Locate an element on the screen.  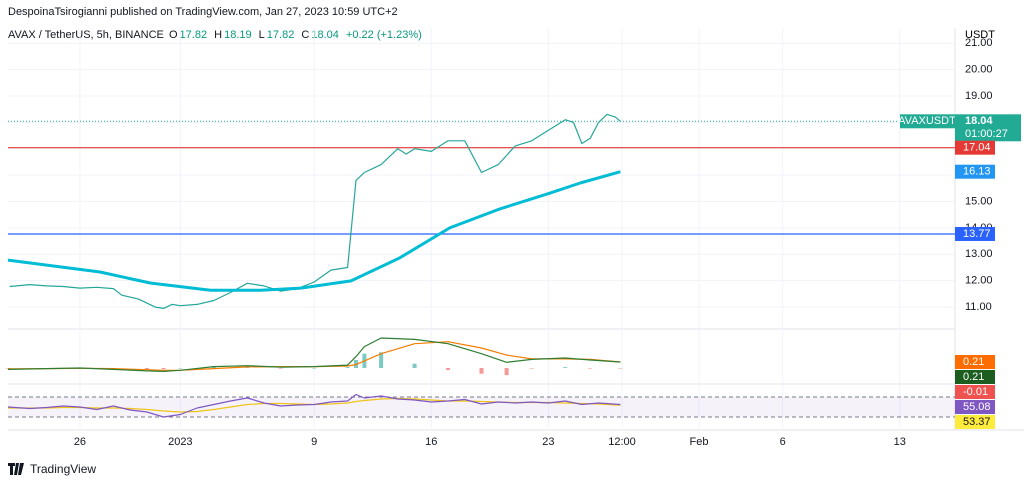
x-tick-label: 12:00 is located at coordinates (622, 442).